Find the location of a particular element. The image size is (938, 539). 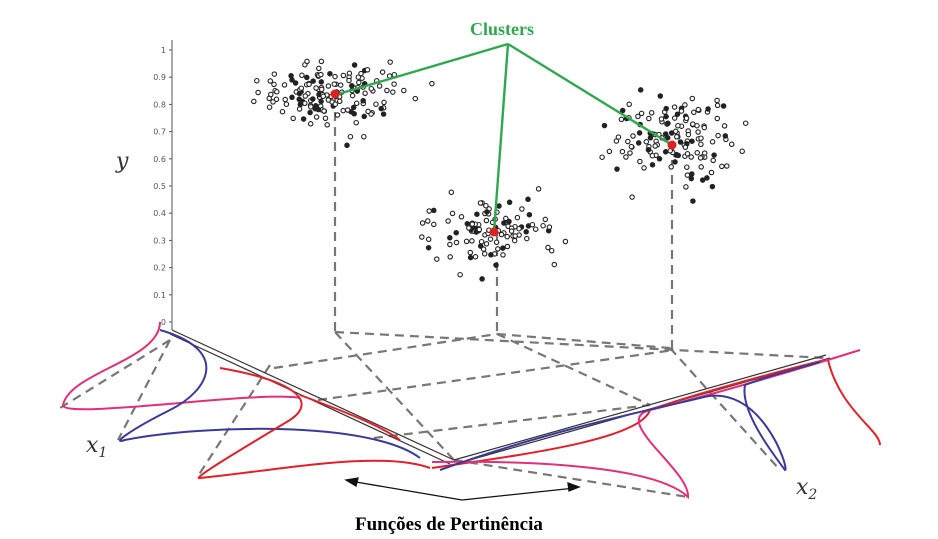

membership-functions-x2 is located at coordinates (656, 424).